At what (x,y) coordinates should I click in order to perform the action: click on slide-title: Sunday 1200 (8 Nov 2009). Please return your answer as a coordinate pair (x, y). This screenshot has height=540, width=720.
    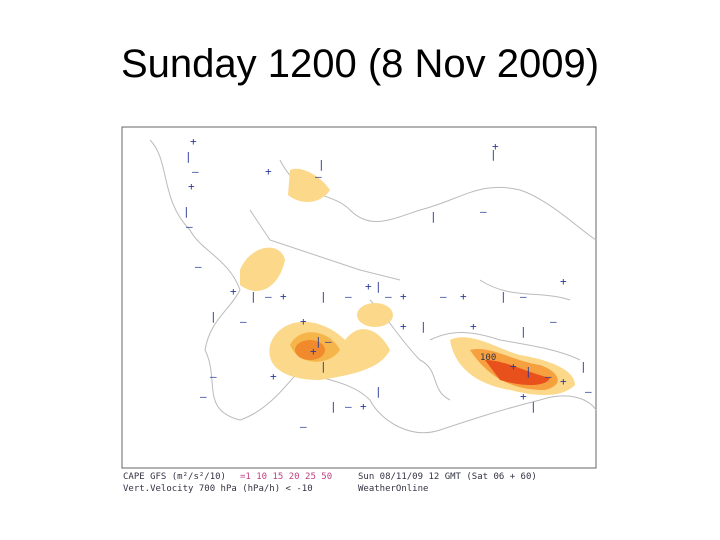
    Looking at the image, I should click on (360, 64).